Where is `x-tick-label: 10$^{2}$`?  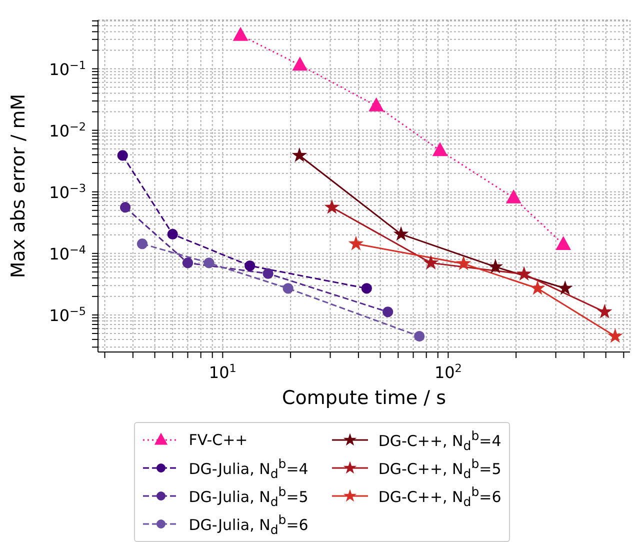
x-tick-label: 10$^{2}$ is located at coordinates (448, 372).